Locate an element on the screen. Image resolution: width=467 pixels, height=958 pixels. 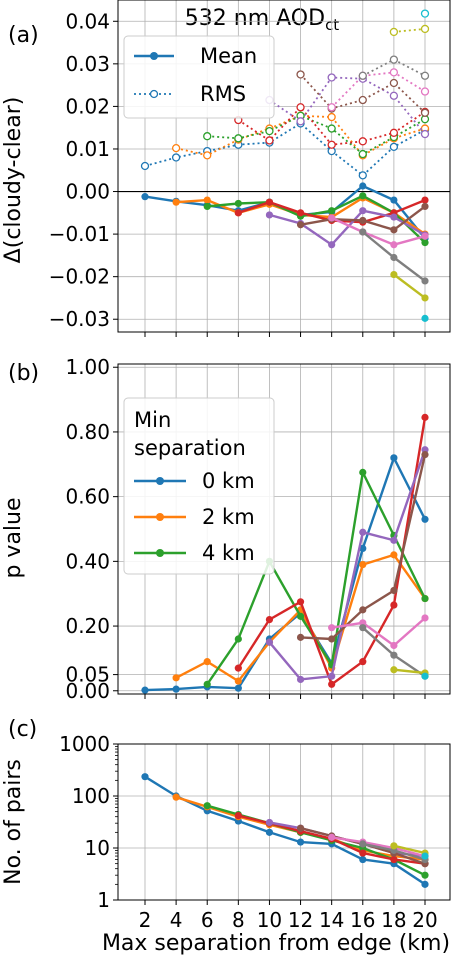
pairs-series-5-point is located at coordinates (300, 828).